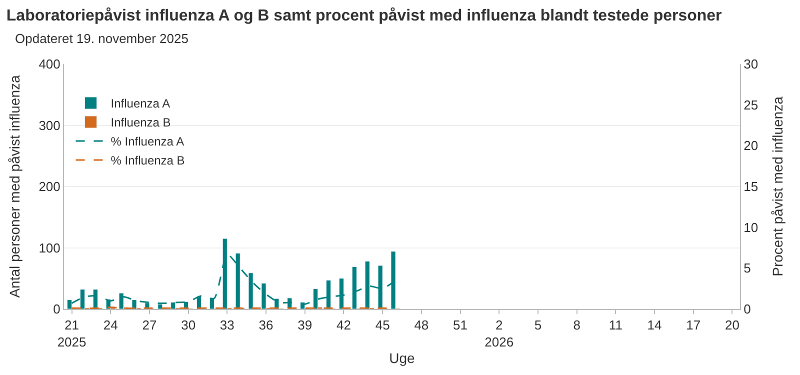 This screenshot has height=375, width=800. Describe the element at coordinates (343, 325) in the screenshot. I see `x-tick-label: 42` at that location.